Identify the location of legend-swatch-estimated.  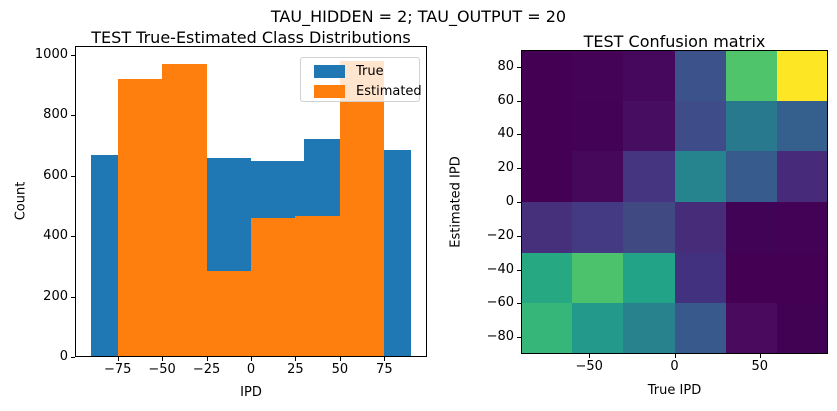
(329, 91).